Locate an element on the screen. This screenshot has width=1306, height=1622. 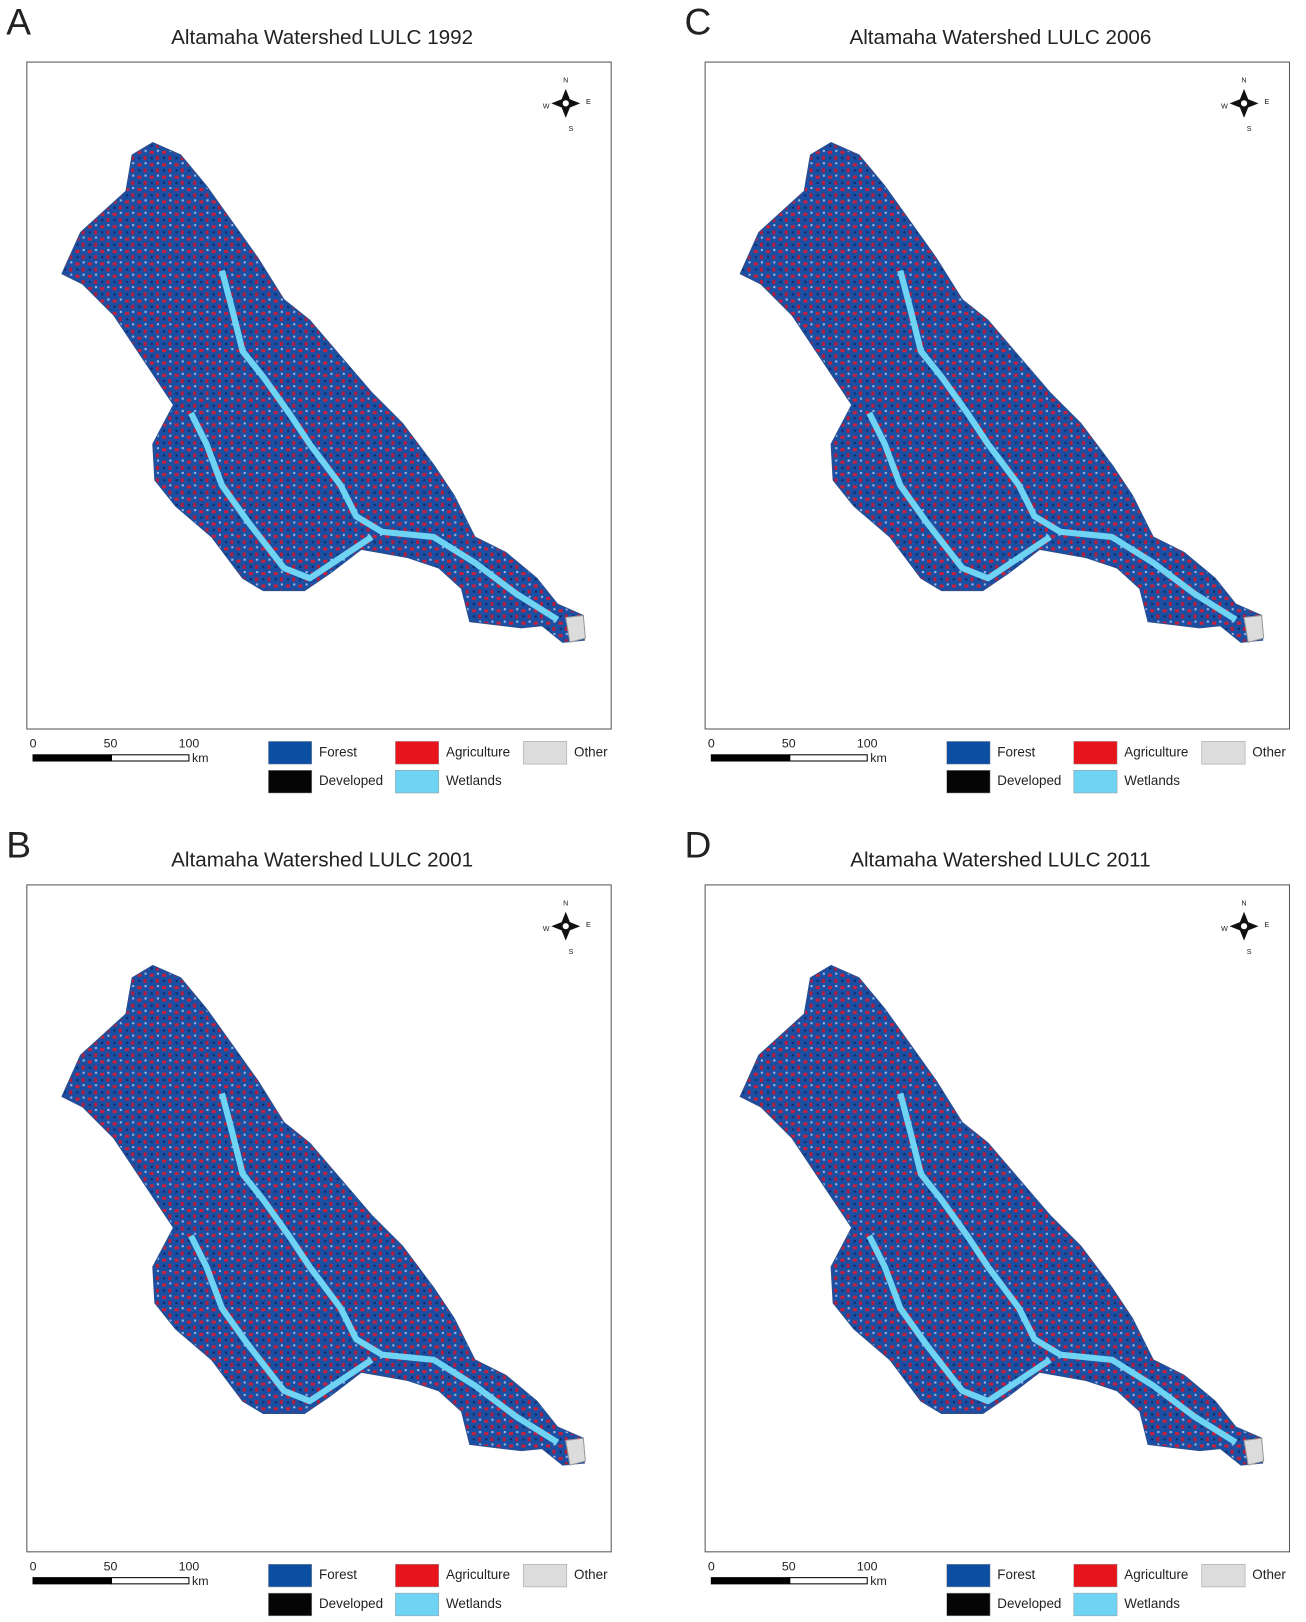
panel-letter: D is located at coordinates (697, 845).